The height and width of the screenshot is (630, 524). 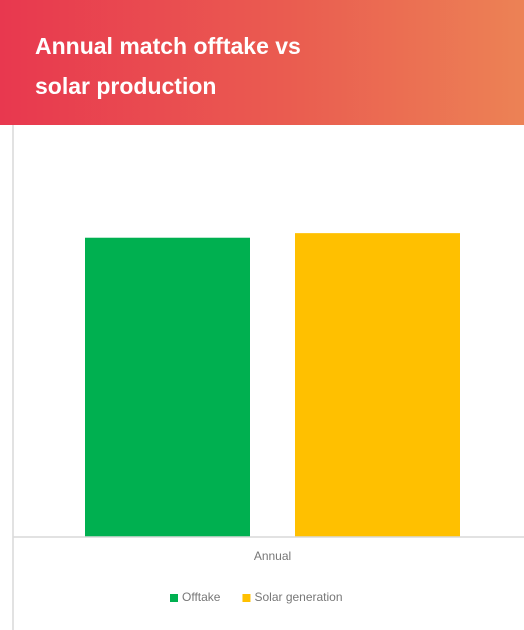 I want to click on chart-title: Annual match offtake vs solar production, so click(x=168, y=66).